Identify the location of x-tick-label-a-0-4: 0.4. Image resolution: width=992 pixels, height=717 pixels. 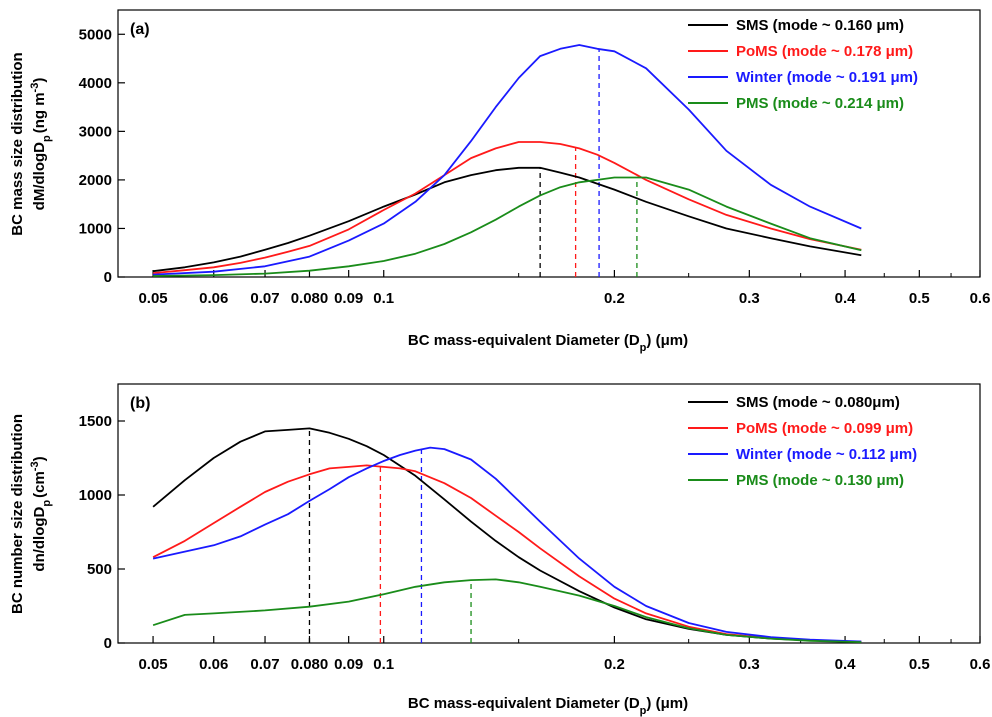
(846, 298).